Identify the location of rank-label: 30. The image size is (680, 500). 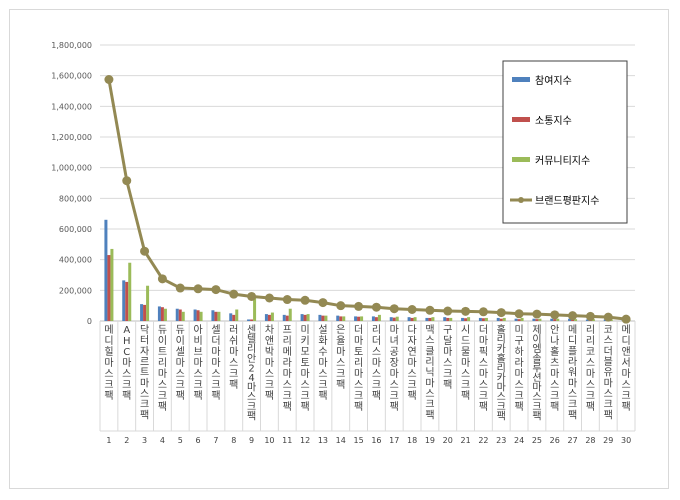
(626, 440).